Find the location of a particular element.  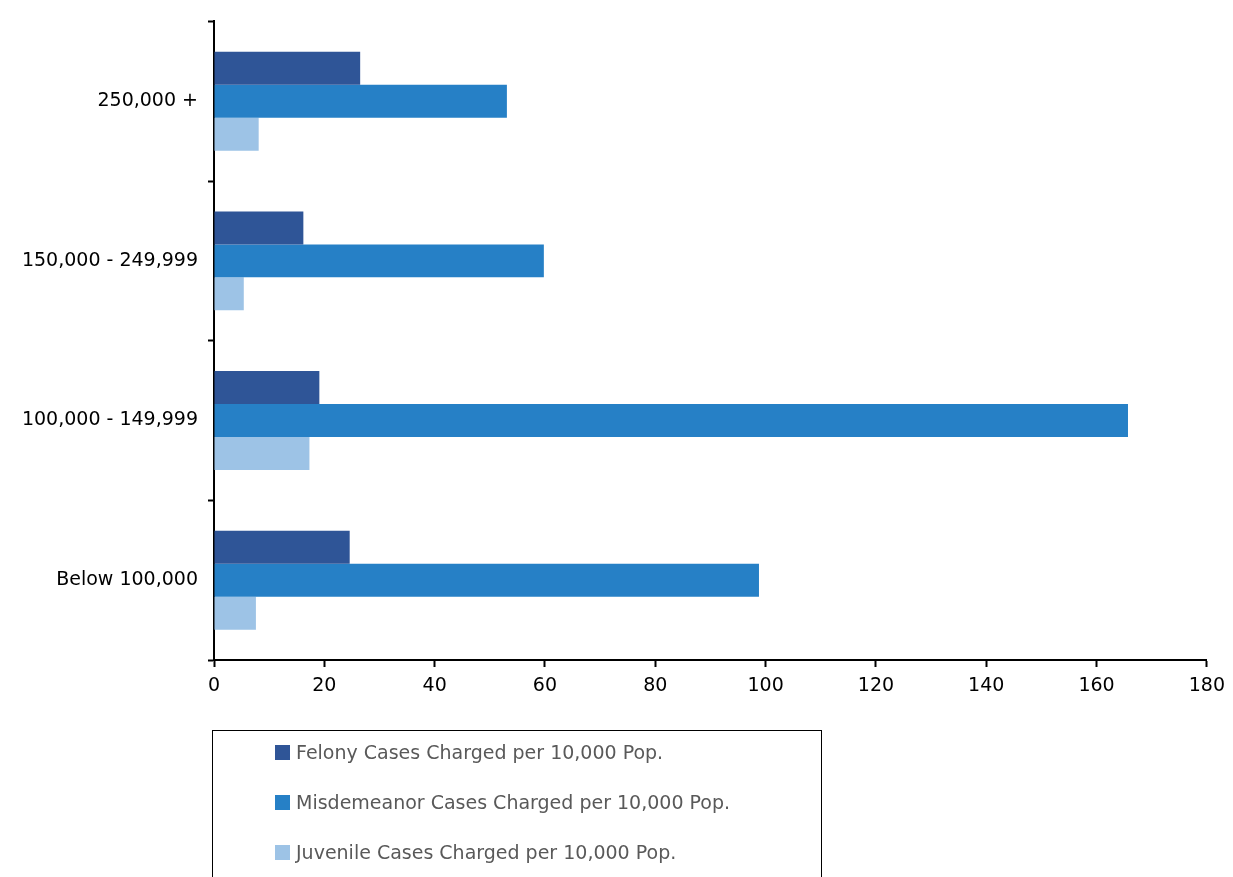

x-tick-label: 40 is located at coordinates (434, 684).